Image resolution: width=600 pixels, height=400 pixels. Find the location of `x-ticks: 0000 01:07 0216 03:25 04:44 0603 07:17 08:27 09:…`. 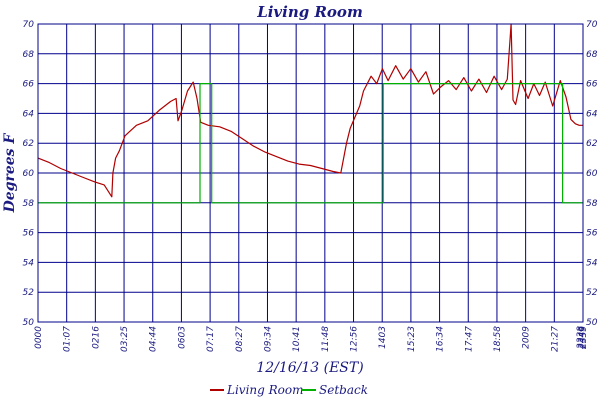

x-ticks: 0000 01:07 0216 03:25 04:44 0603 07:17 08:27 09:… is located at coordinates (311, 339).